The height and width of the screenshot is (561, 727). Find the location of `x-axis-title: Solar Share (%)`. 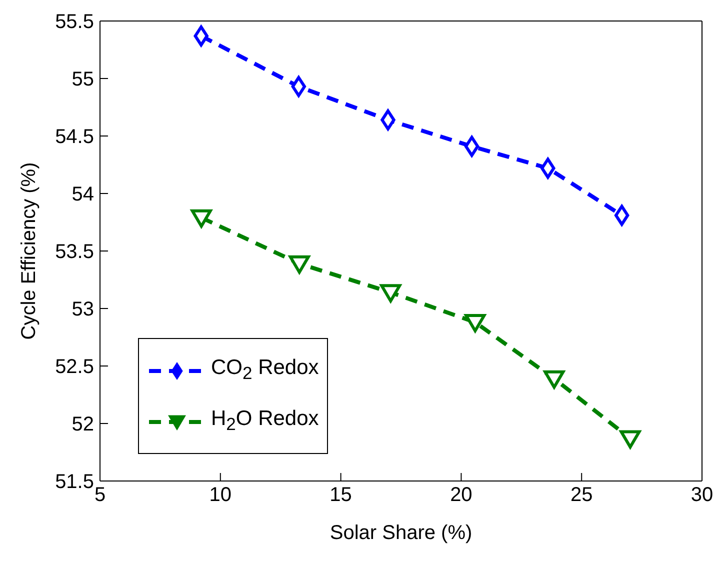

x-axis-title: Solar Share (%) is located at coordinates (401, 533).